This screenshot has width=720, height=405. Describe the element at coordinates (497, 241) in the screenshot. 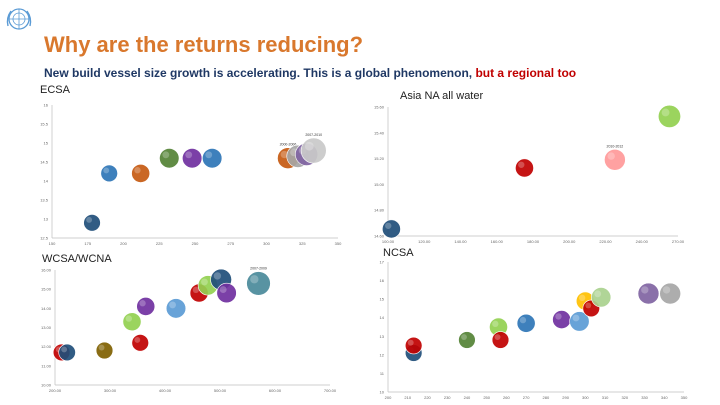

I see `asia-x-tick-label: 160.00` at that location.